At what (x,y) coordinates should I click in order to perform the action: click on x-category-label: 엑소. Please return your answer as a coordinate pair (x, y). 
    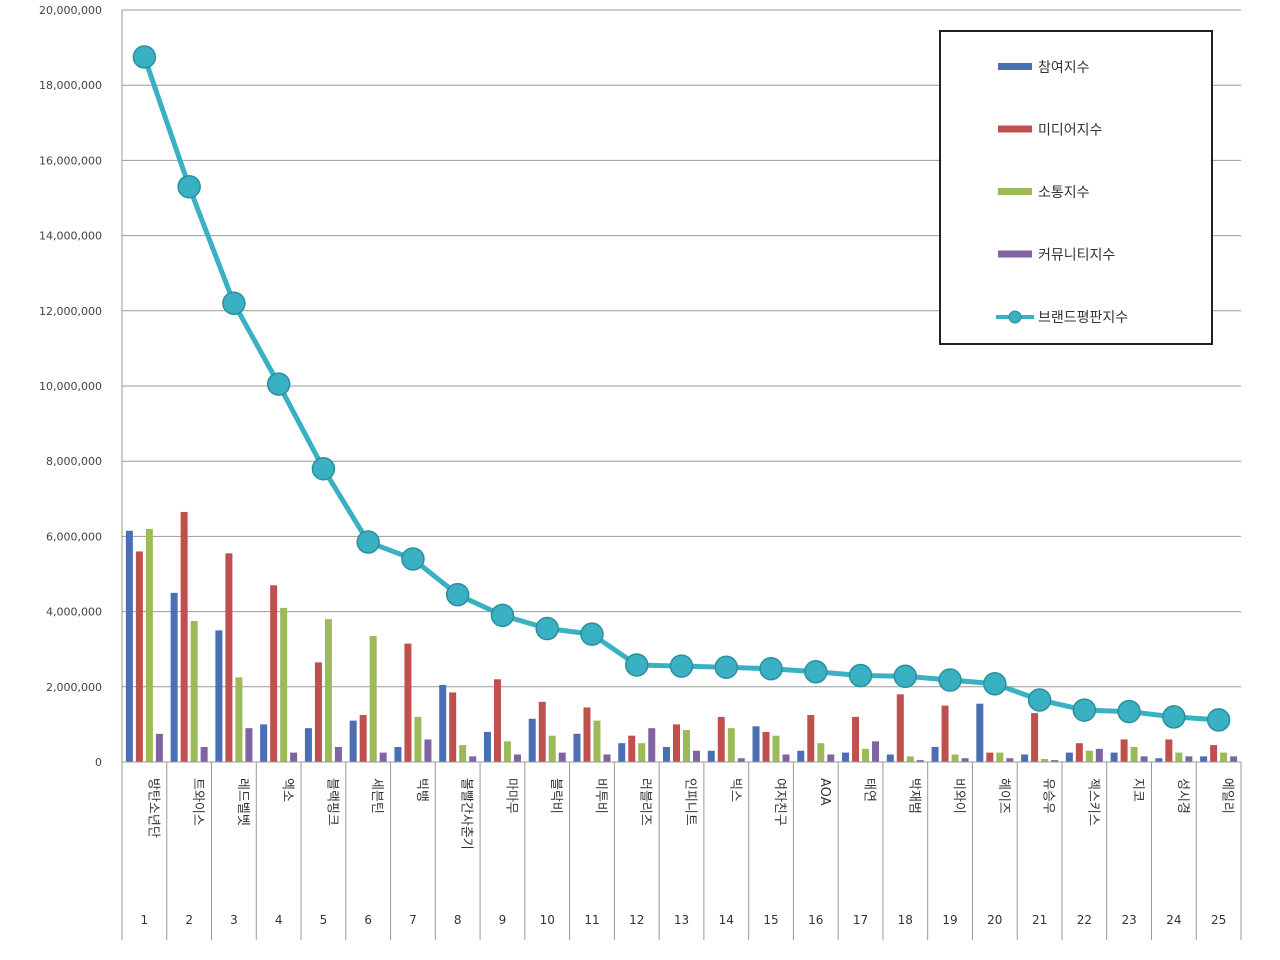
    Looking at the image, I should click on (287, 790).